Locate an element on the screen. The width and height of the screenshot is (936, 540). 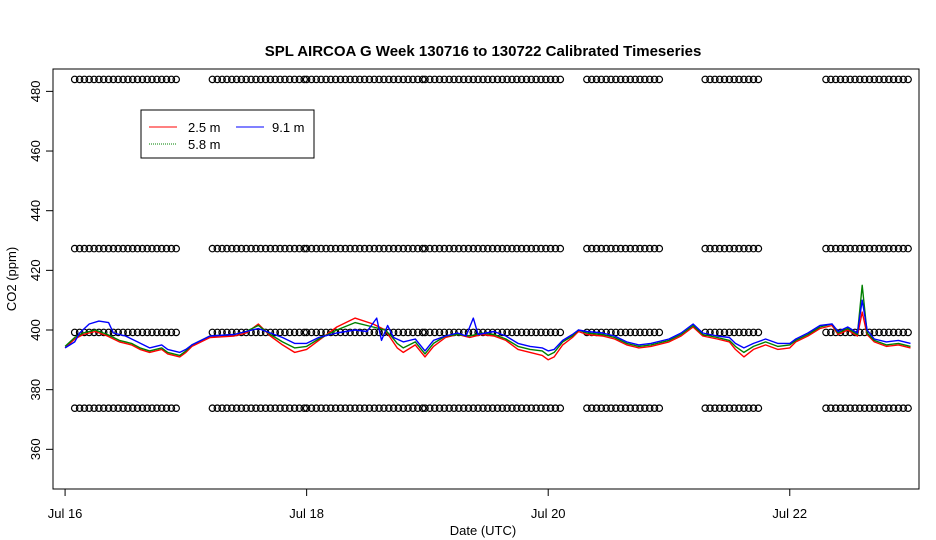
y-tick-label: 380 is located at coordinates (35, 390).